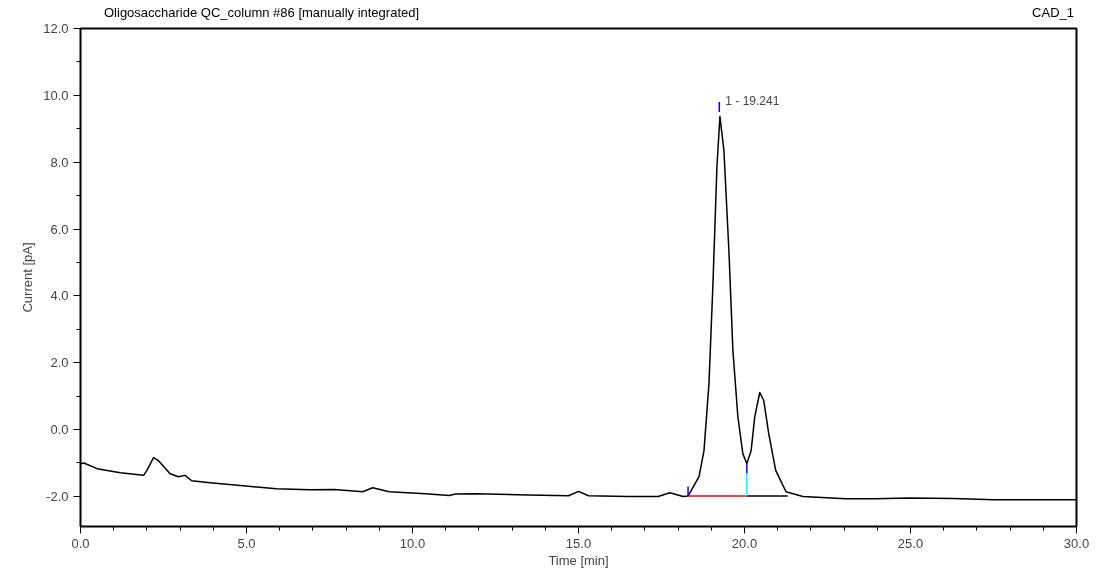 The image size is (1096, 578). I want to click on y-tick-label: 8.0, so click(59, 162).